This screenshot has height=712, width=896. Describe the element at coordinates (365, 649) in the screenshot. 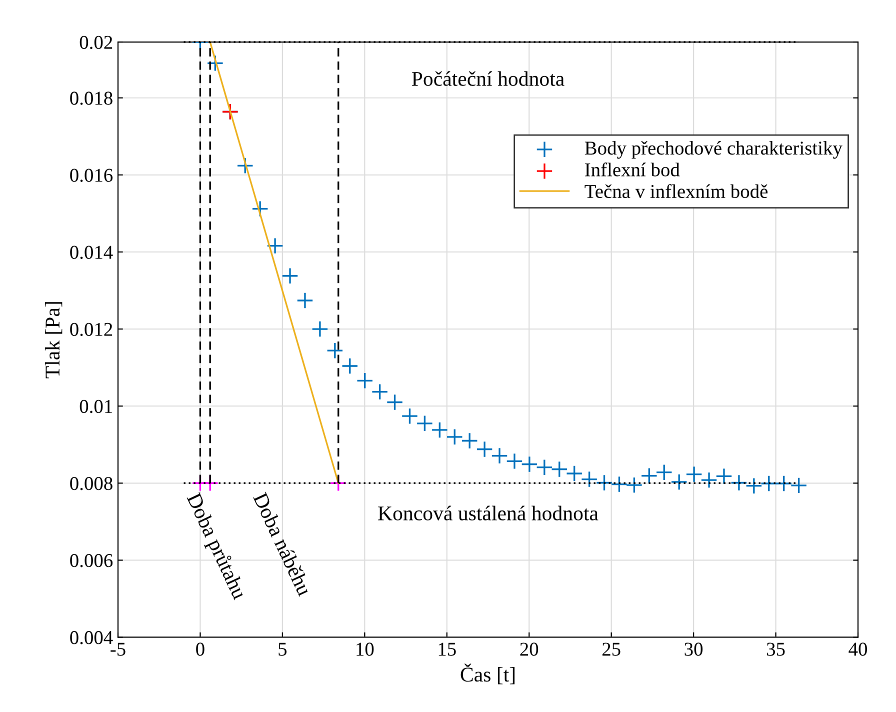

I see `x-tick-label: 10` at that location.